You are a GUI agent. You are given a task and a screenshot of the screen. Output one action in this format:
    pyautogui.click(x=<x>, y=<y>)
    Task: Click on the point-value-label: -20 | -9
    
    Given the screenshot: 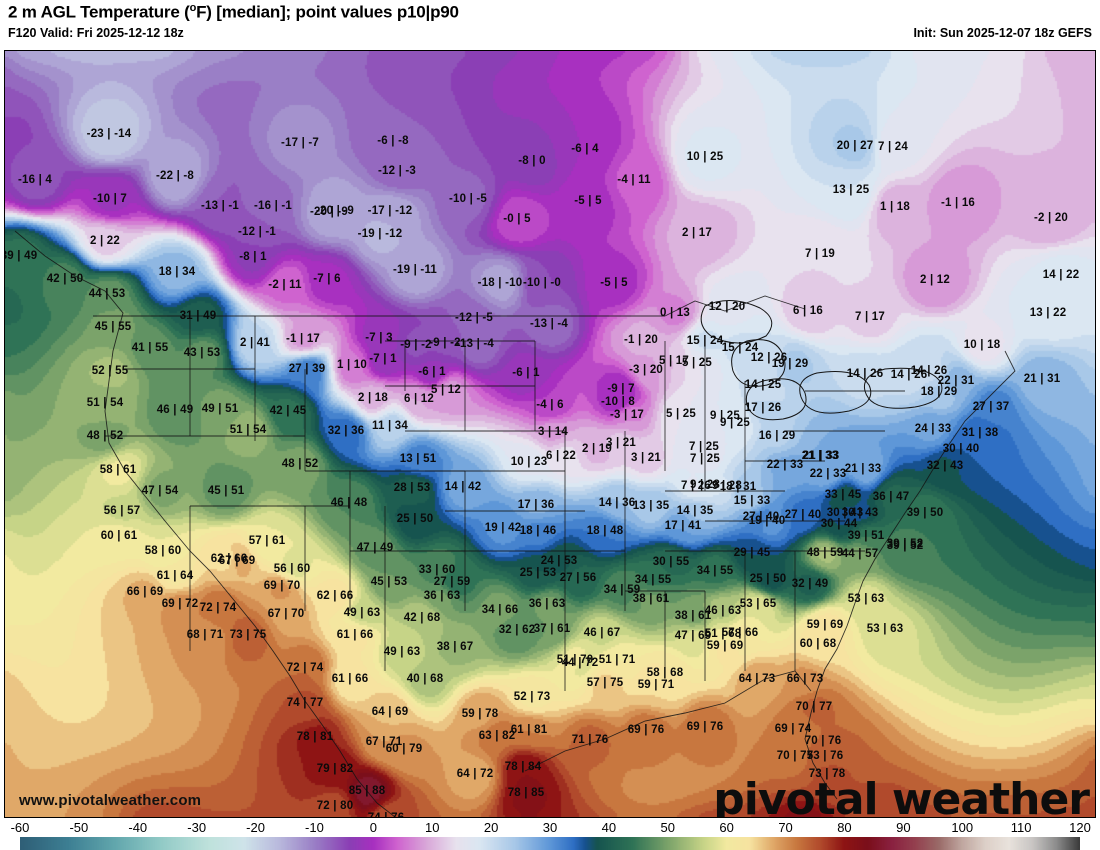 What is the action you would take?
    pyautogui.click(x=329, y=212)
    